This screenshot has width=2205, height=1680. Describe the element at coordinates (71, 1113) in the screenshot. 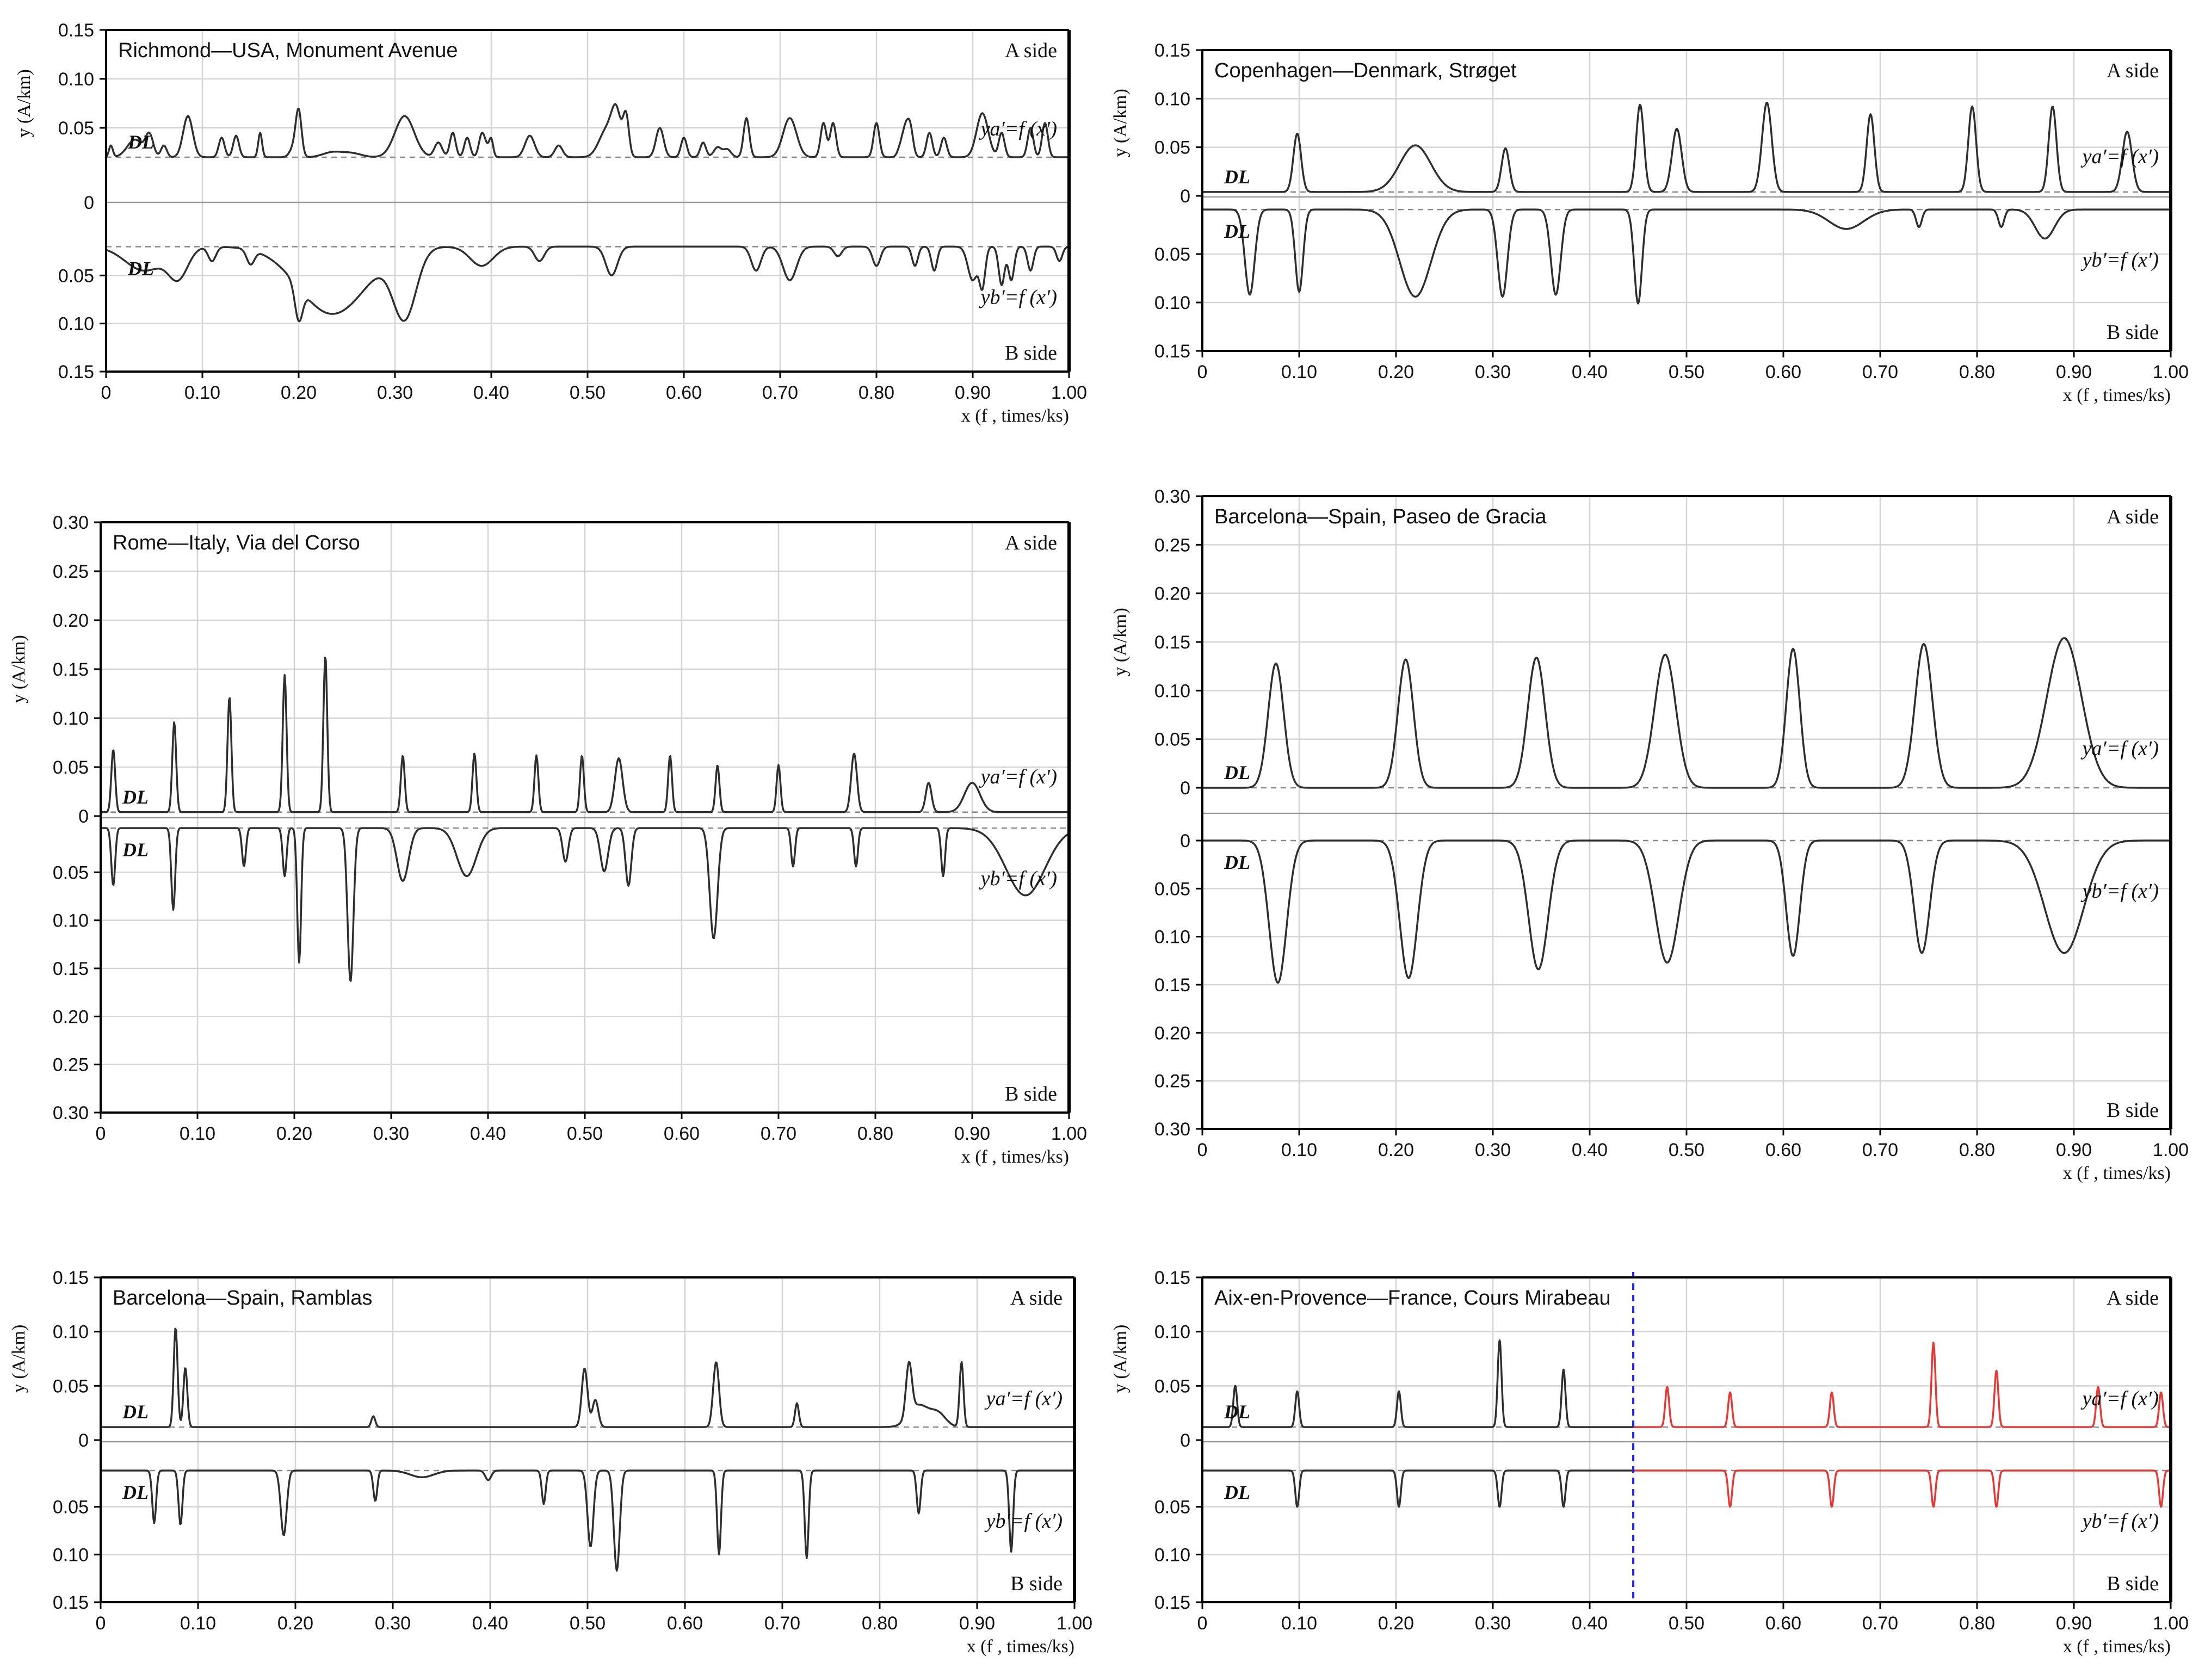

I see `y-tick-label: 0.30` at that location.